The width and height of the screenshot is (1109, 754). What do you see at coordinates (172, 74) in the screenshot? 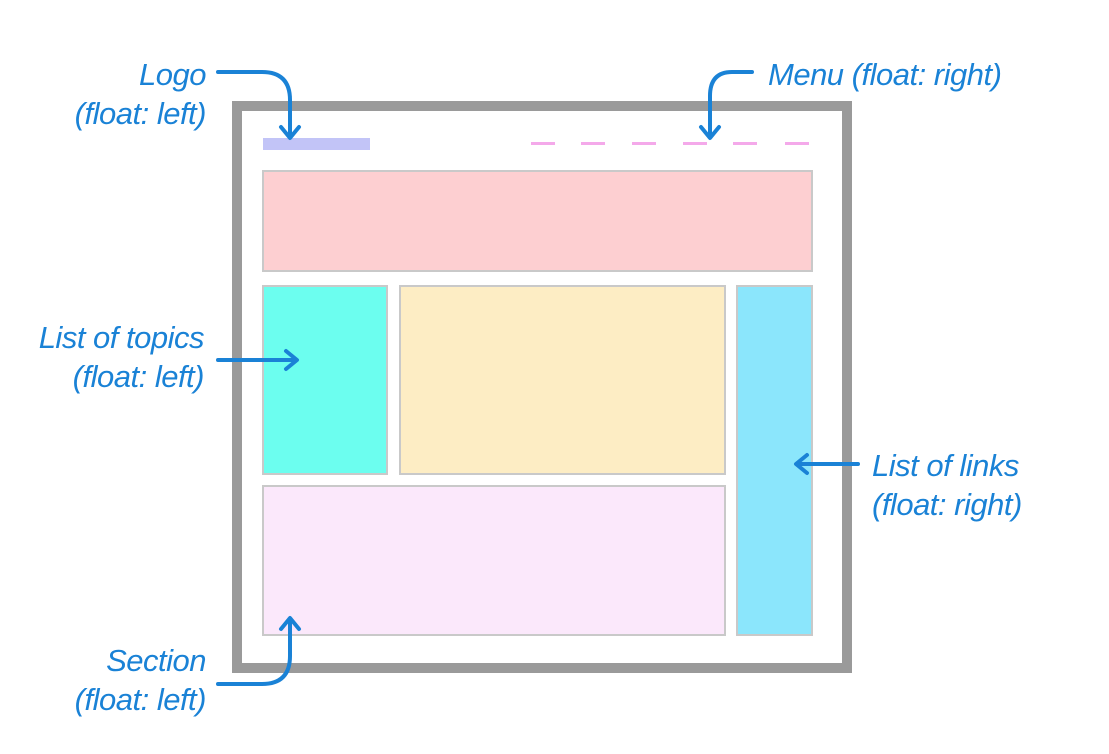
I see `logo-annotation-title: Logo` at bounding box center [172, 74].